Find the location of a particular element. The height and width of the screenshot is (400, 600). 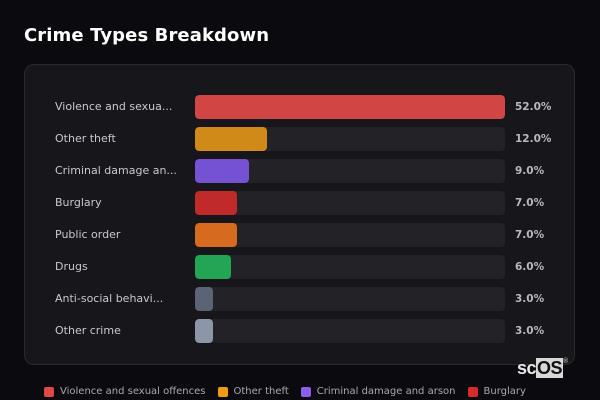

bar-label: Other crime is located at coordinates (88, 330).